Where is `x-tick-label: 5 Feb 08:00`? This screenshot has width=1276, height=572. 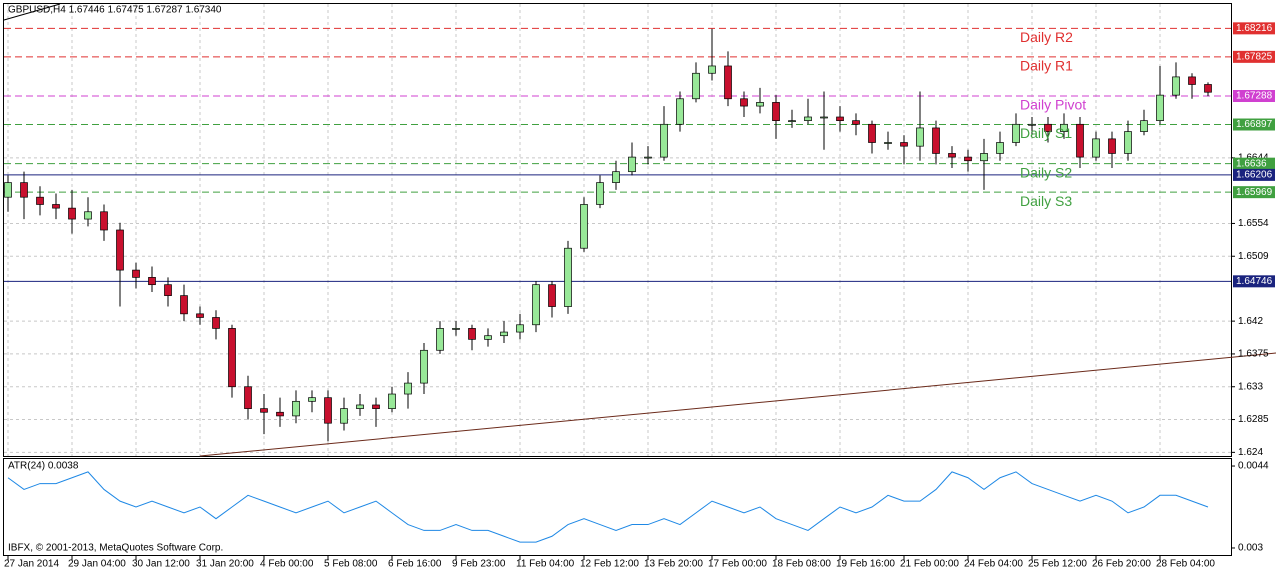 x-tick-label: 5 Feb 08:00 is located at coordinates (351, 564).